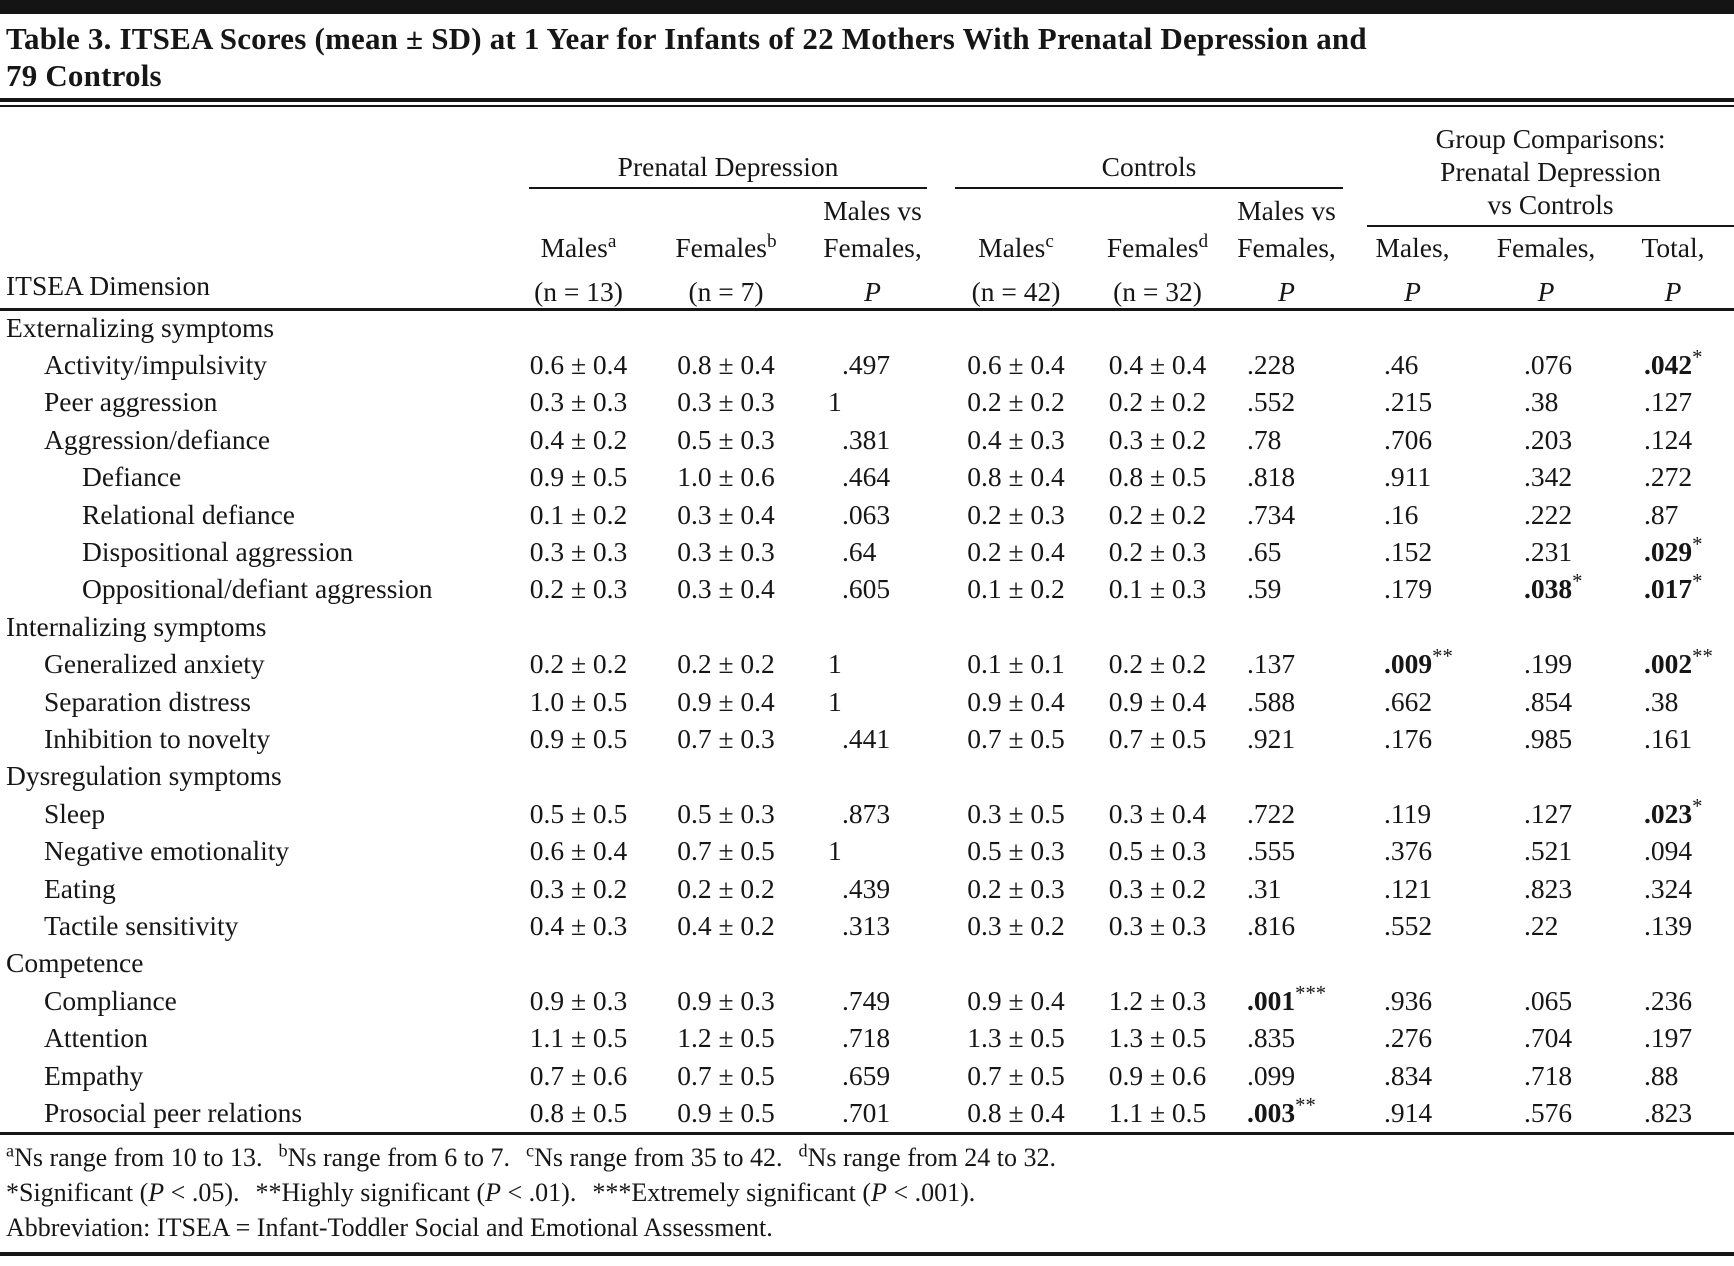 This screenshot has width=1734, height=1266. What do you see at coordinates (1668, 851) in the screenshot?
I see `cell: .094` at bounding box center [1668, 851].